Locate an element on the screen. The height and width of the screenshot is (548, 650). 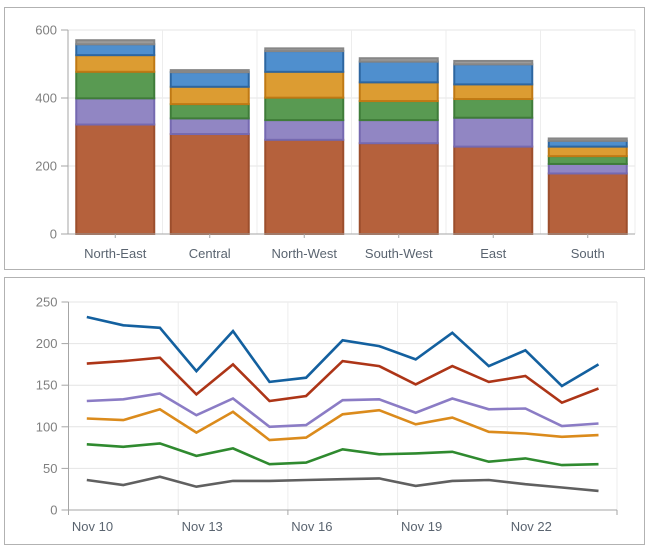
y-axis-label: 400 is located at coordinates (46, 98).